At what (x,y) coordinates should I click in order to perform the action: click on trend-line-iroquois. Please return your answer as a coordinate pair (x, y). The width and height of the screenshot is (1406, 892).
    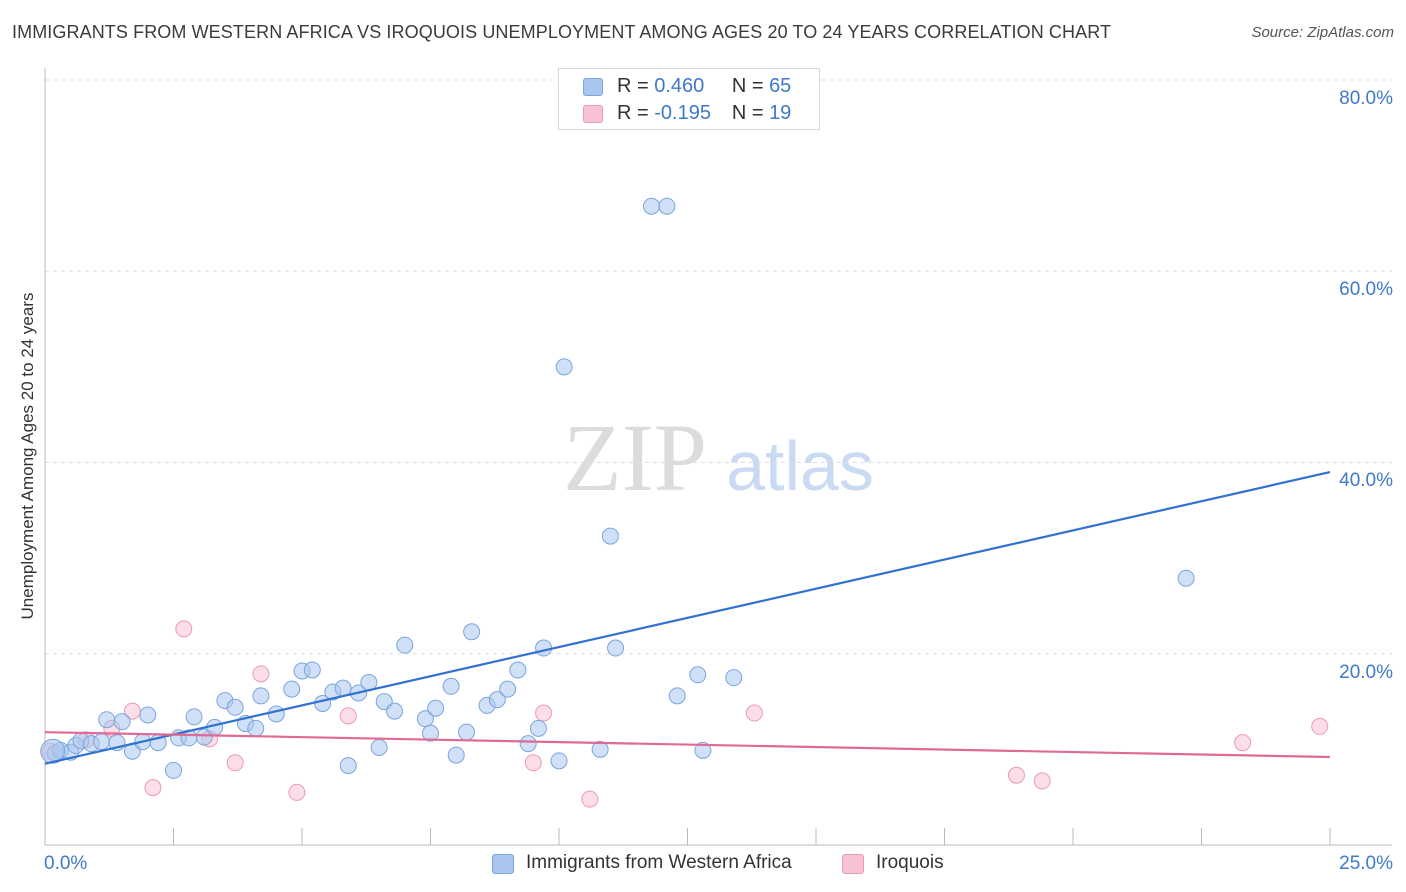
    Looking at the image, I should click on (687, 745).